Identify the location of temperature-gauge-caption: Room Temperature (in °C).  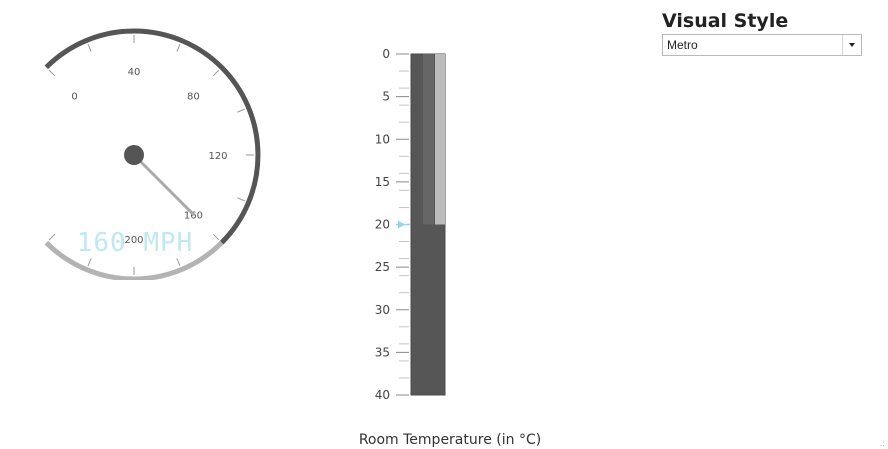
(450, 440).